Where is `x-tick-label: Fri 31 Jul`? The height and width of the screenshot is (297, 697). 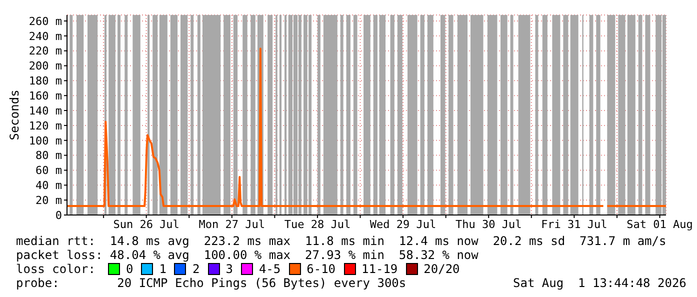 x-tick-label: Fri 31 Jul is located at coordinates (574, 224).